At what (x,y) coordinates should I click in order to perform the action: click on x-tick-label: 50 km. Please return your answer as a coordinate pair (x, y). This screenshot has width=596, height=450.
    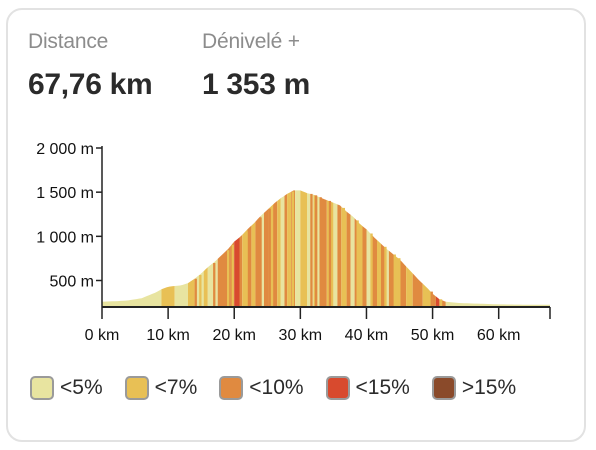
    Looking at the image, I should click on (433, 335).